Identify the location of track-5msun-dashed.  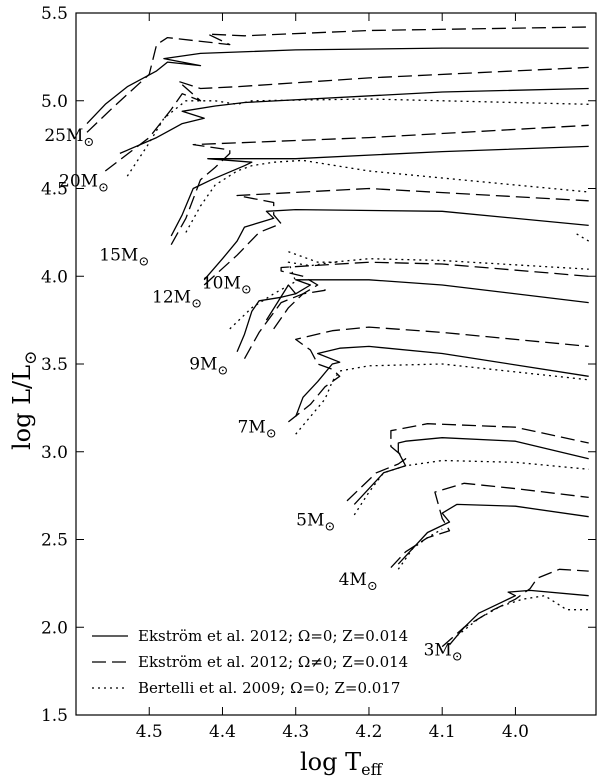
(467, 462).